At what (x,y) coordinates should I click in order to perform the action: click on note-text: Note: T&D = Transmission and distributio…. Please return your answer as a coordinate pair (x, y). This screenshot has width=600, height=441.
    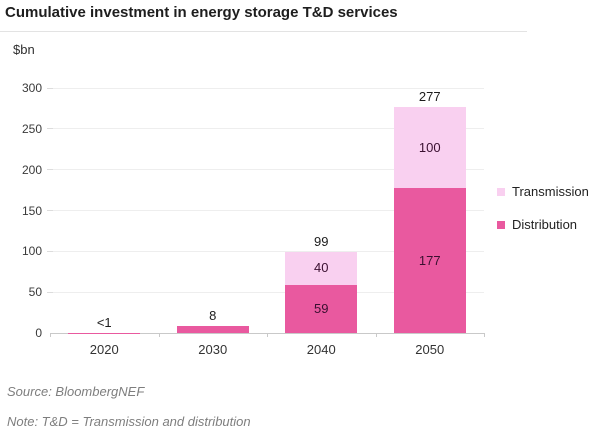
    Looking at the image, I should click on (129, 421).